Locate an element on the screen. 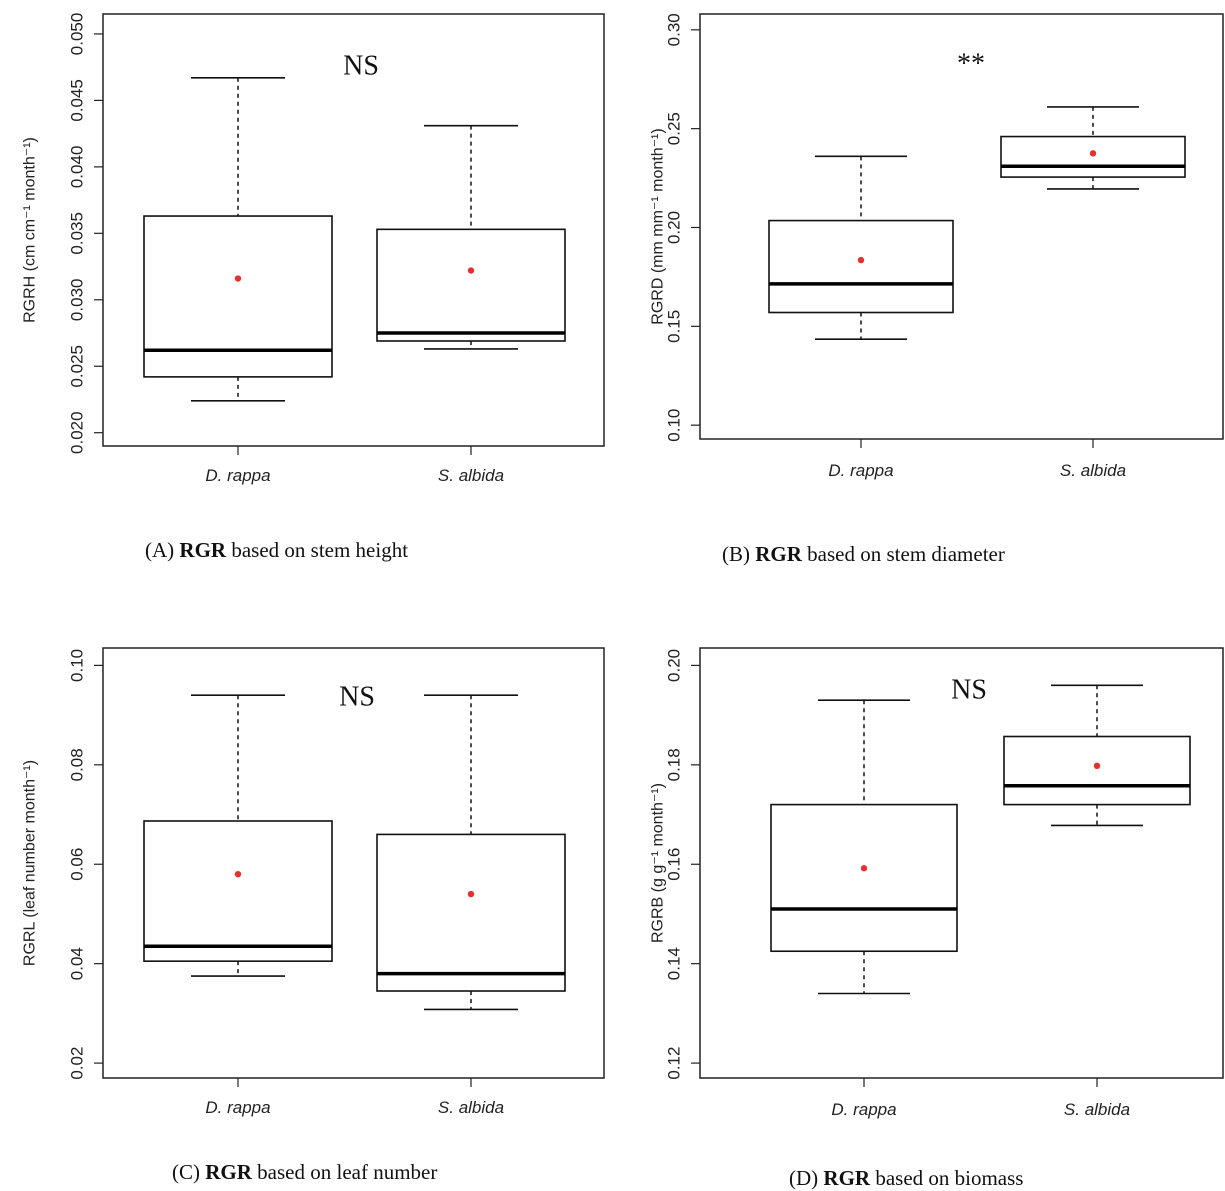 The image size is (1225, 1191). panel-c-box-d-rappa is located at coordinates (238, 835).